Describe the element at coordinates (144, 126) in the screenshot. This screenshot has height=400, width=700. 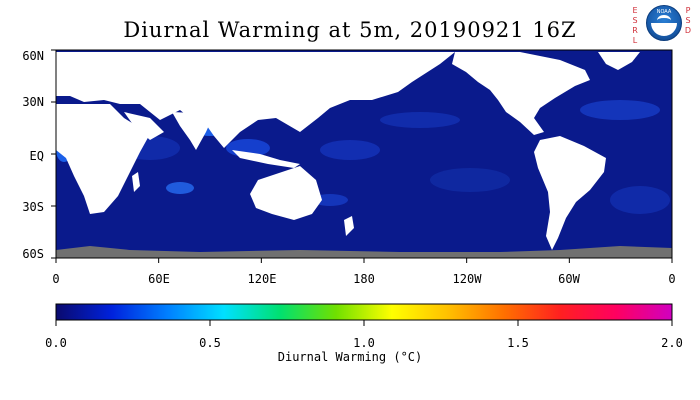
I see `arabia-landmass` at that location.